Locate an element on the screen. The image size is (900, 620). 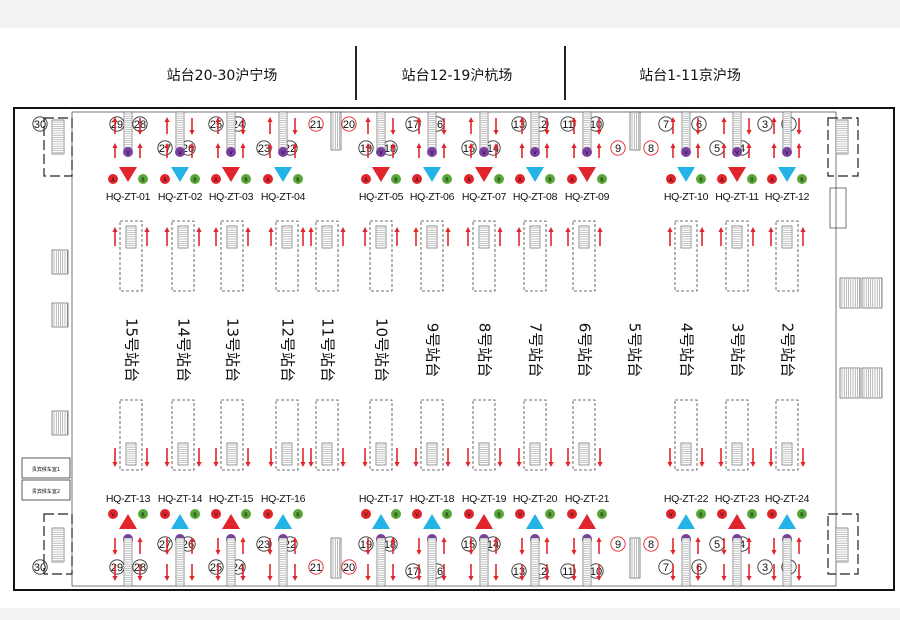
arrow-bottom-down-10-head is located at coordinates (673, 552).